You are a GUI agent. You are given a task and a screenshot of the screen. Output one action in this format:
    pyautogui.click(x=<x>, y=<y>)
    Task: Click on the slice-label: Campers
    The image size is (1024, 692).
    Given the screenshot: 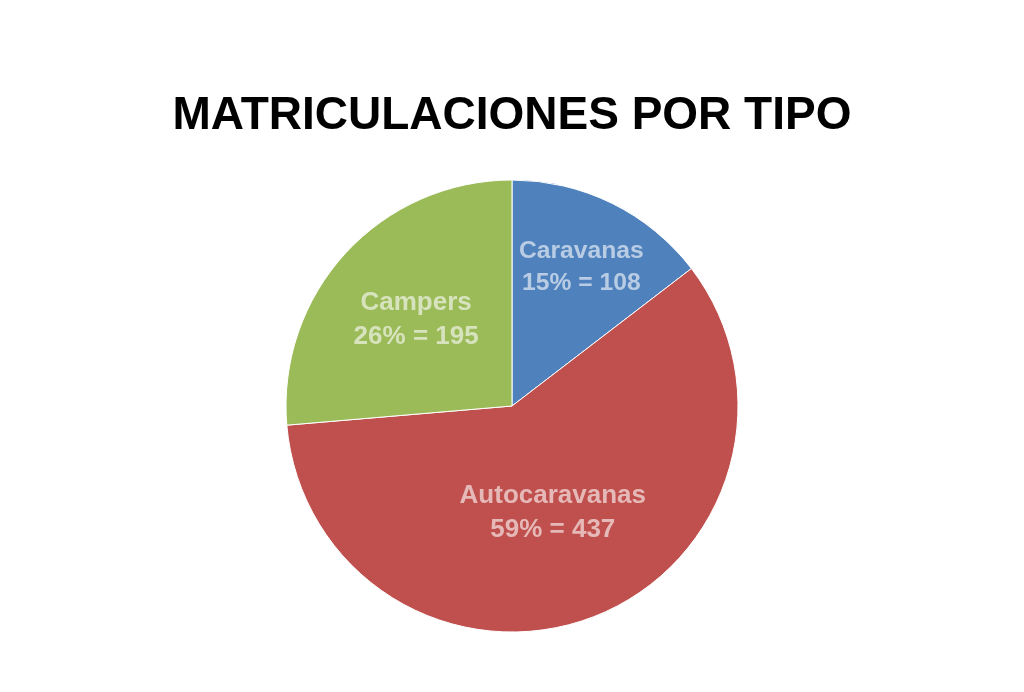 What is the action you would take?
    pyautogui.click(x=416, y=301)
    